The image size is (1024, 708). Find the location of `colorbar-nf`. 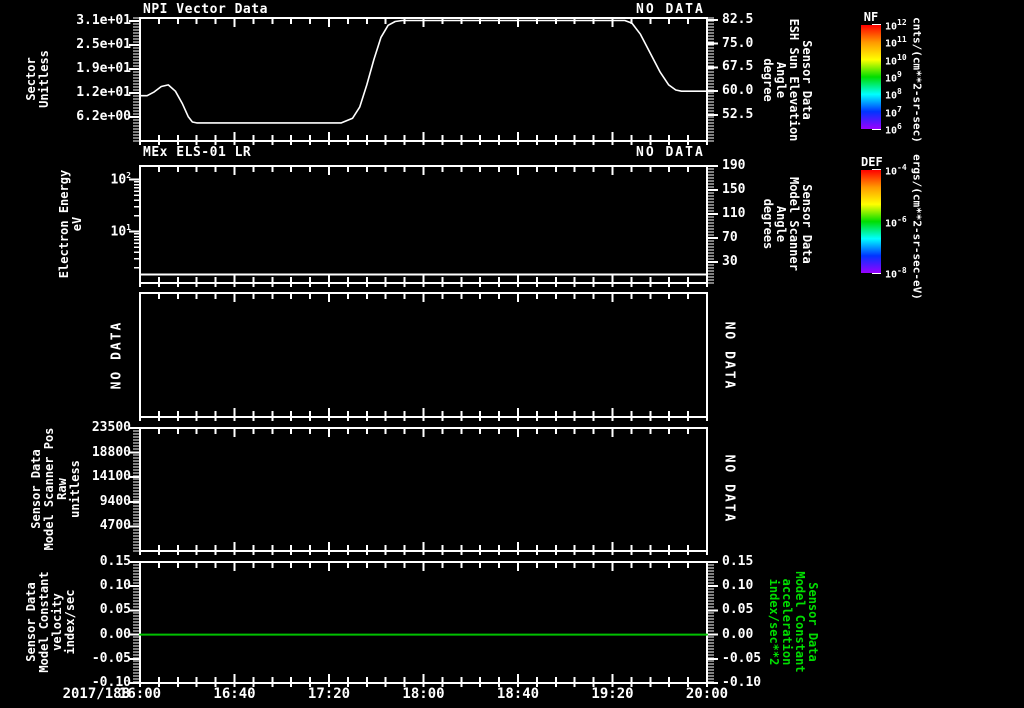

colorbar-nf is located at coordinates (871, 77).